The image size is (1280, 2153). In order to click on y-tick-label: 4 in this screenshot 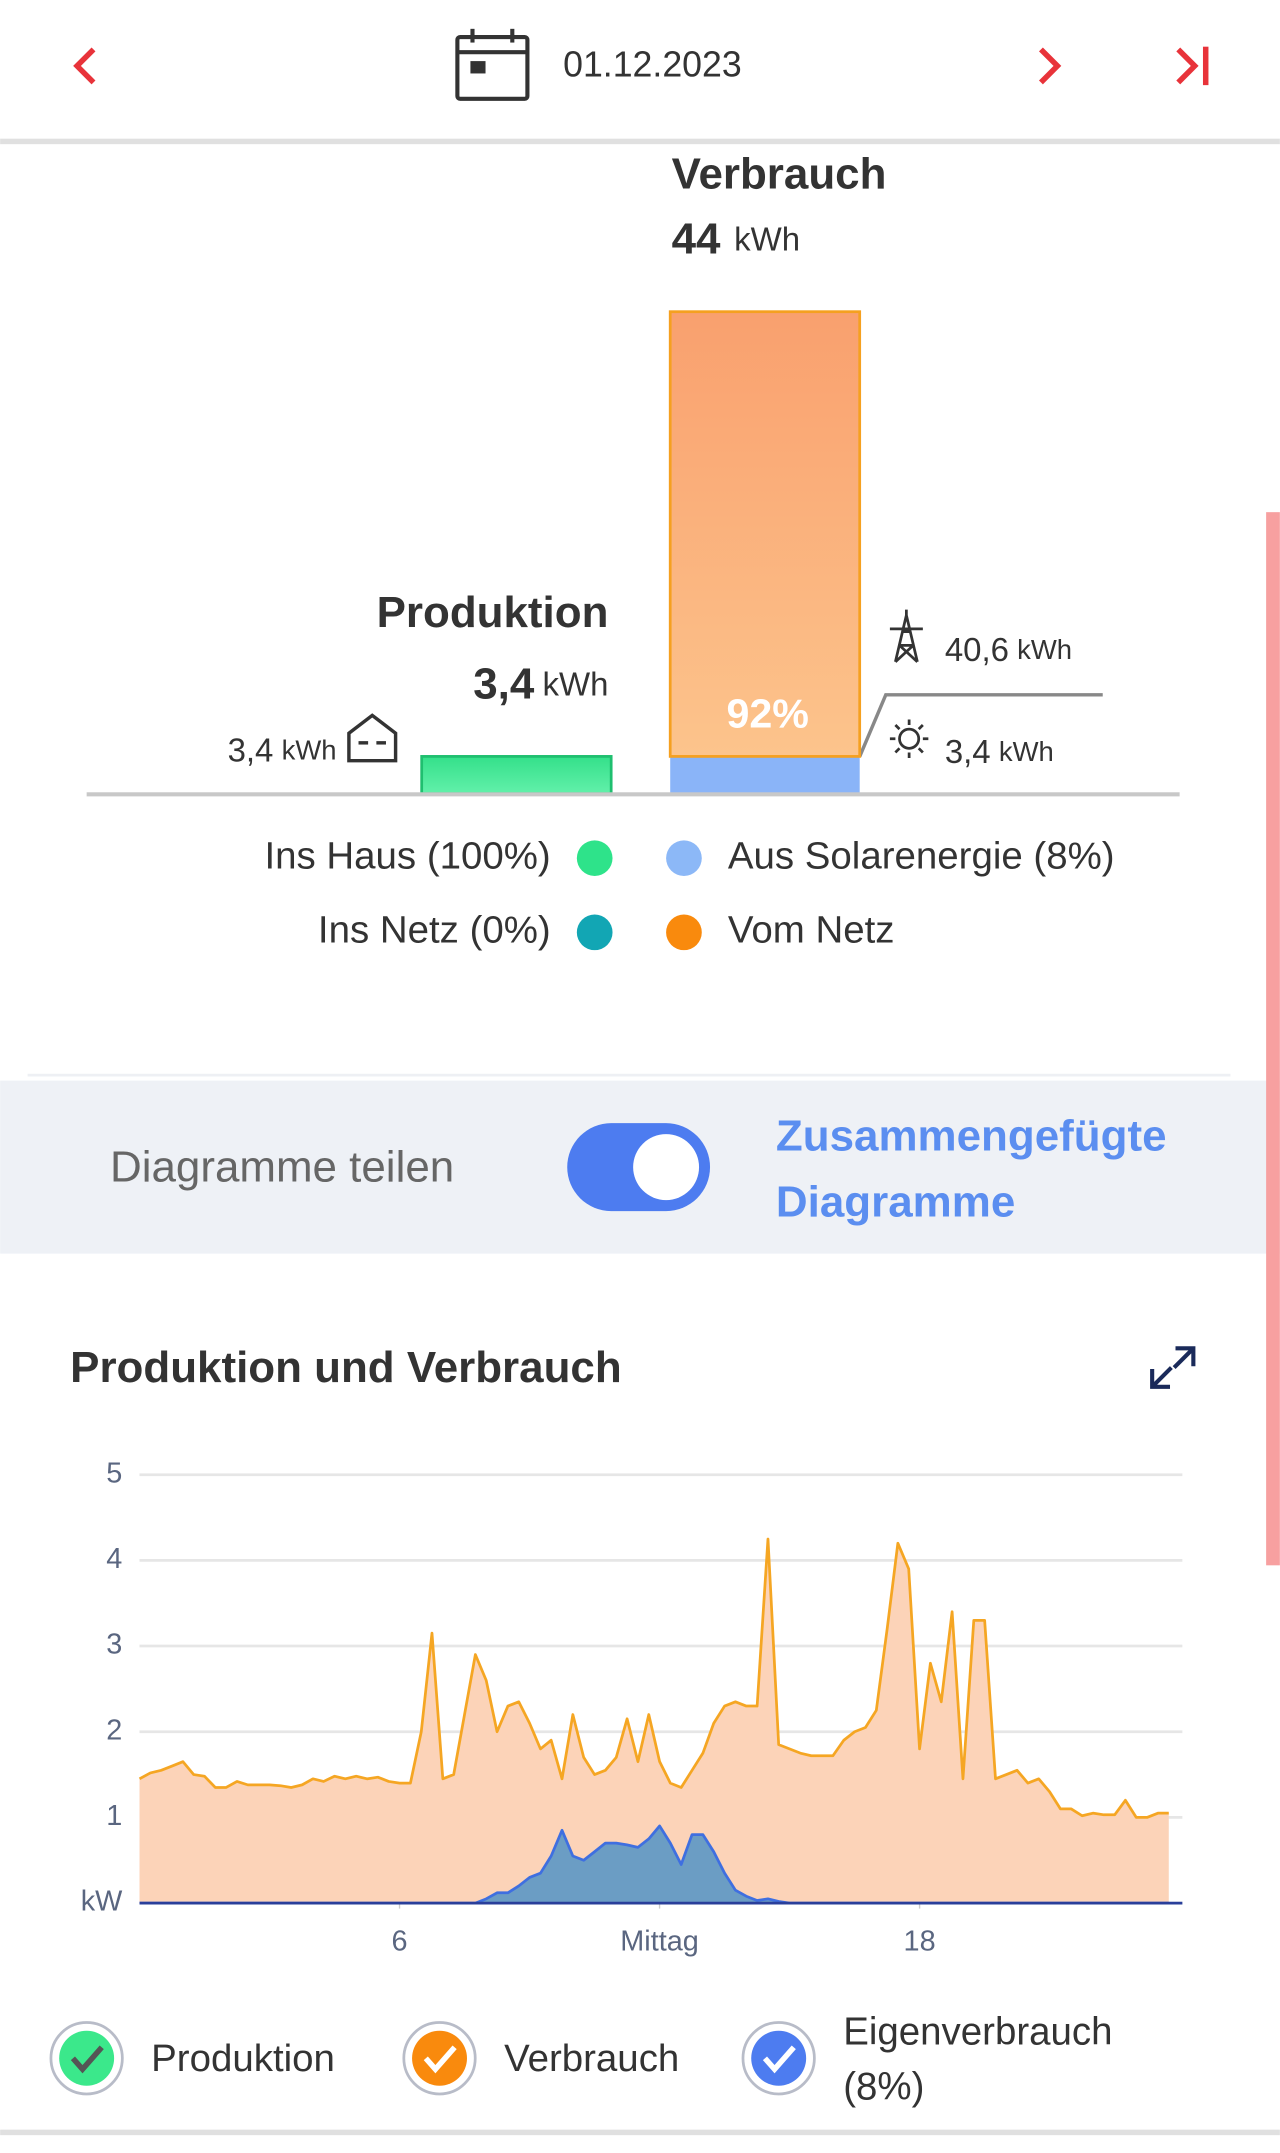, I will do `click(114, 1559)`.